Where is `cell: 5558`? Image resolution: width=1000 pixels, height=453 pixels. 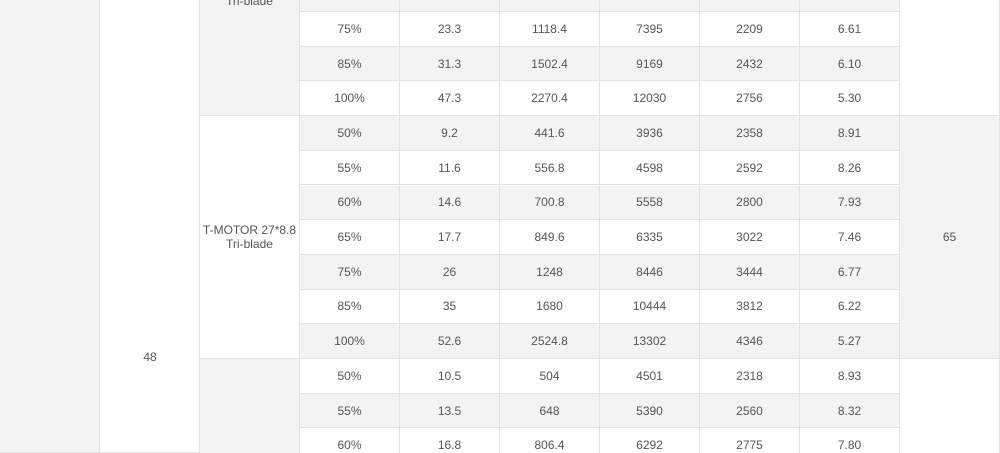
cell: 5558 is located at coordinates (650, 203).